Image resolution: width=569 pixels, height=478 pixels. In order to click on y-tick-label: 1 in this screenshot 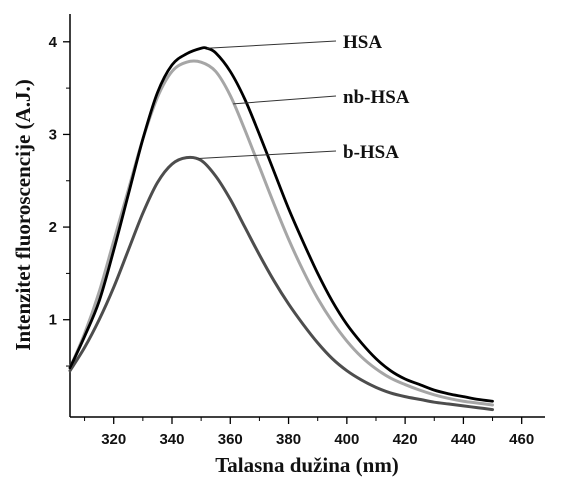, I will do `click(53, 320)`.